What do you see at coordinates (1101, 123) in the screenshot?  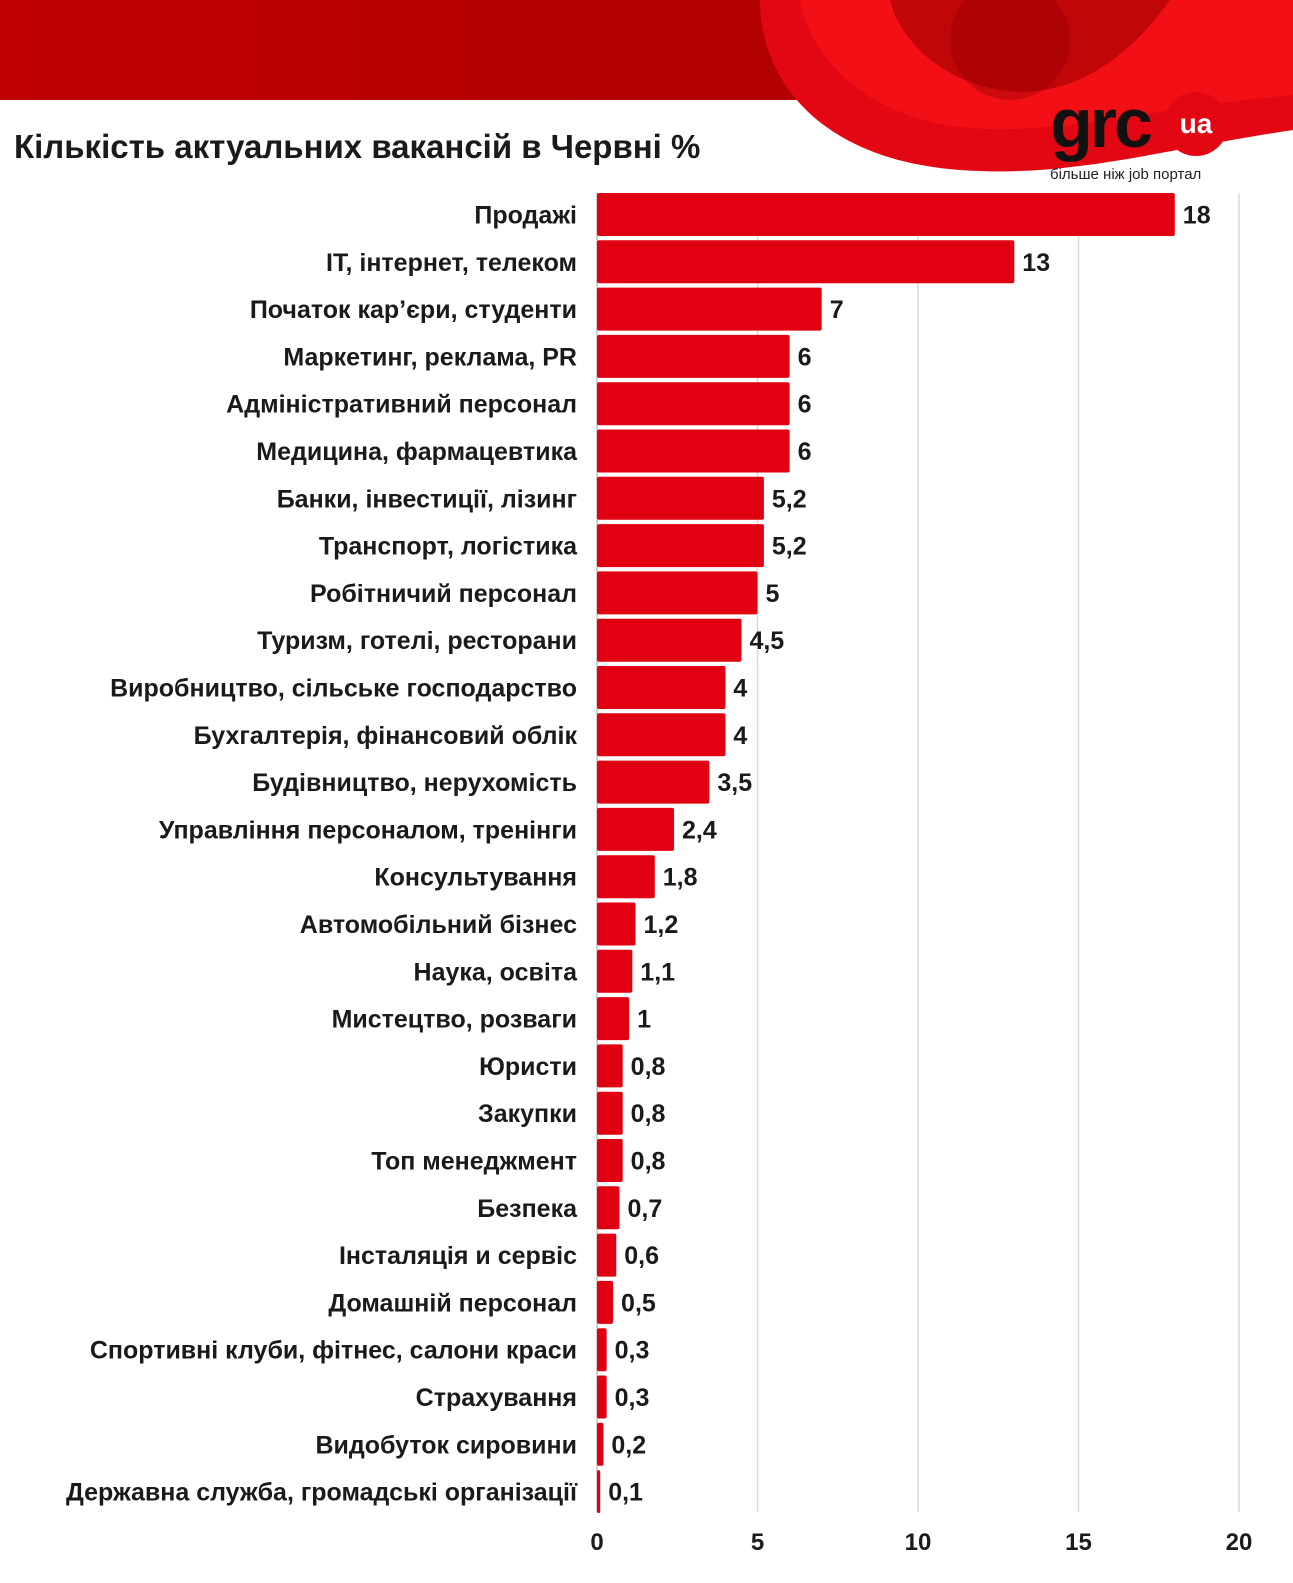 I see `logo-wordmark: grc` at bounding box center [1101, 123].